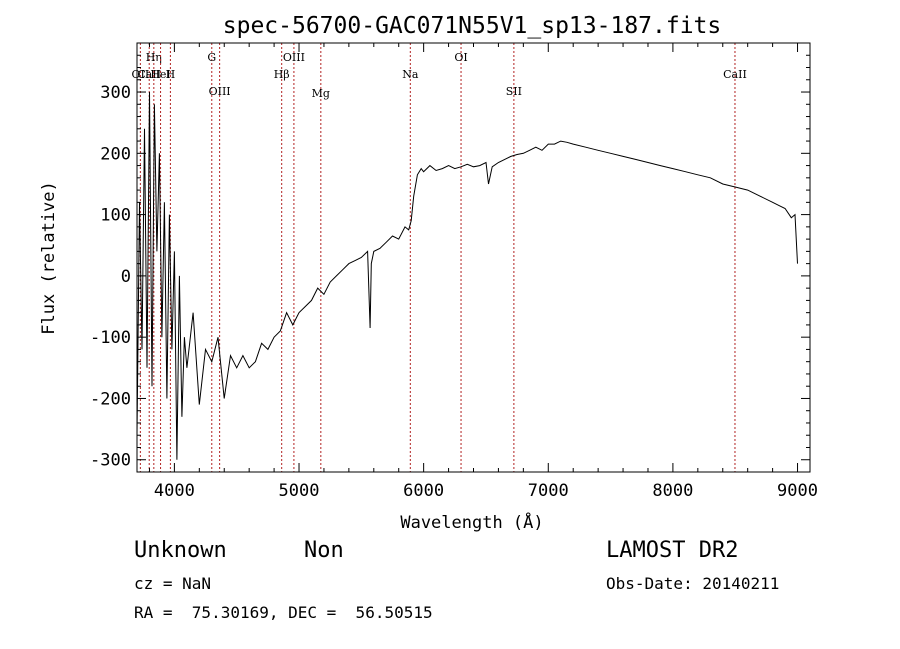 This screenshot has height=649, width=900. What do you see at coordinates (321, 93) in the screenshot?
I see `spectral-line-label: Mg` at bounding box center [321, 93].